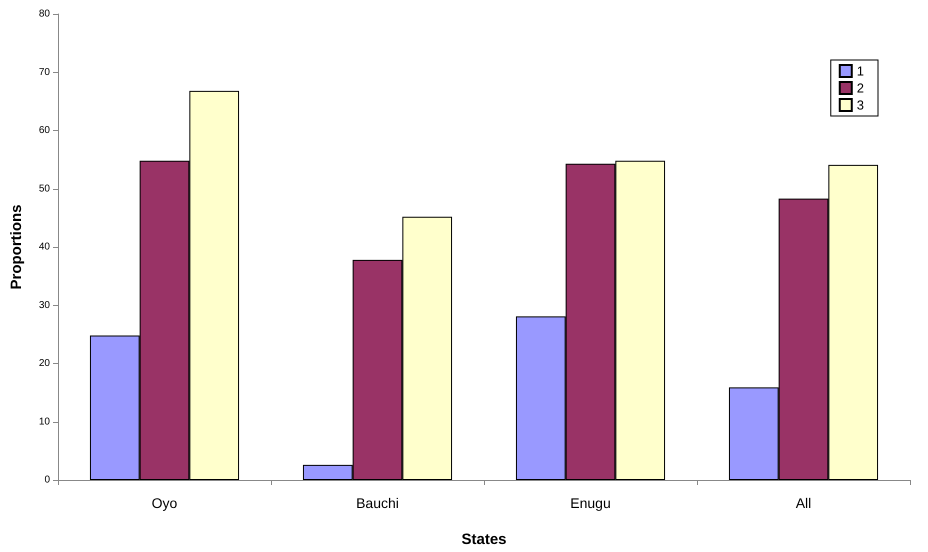 The width and height of the screenshot is (928, 552). I want to click on legend-label: 2, so click(860, 88).